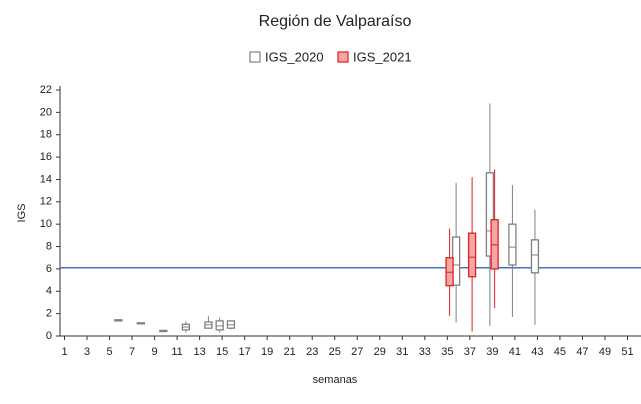  What do you see at coordinates (46, 224) in the screenshot?
I see `y-tick-label: 10` at bounding box center [46, 224].